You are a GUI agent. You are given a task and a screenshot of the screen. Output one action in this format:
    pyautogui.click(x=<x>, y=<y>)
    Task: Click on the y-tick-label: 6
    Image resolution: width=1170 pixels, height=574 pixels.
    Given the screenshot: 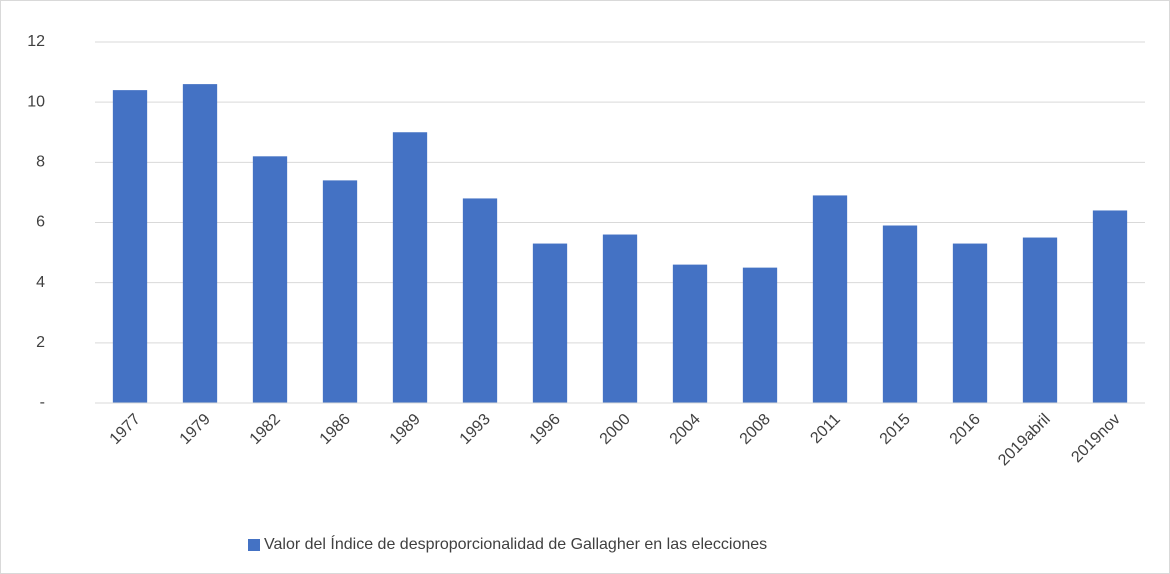 What is the action you would take?
    pyautogui.click(x=40, y=222)
    